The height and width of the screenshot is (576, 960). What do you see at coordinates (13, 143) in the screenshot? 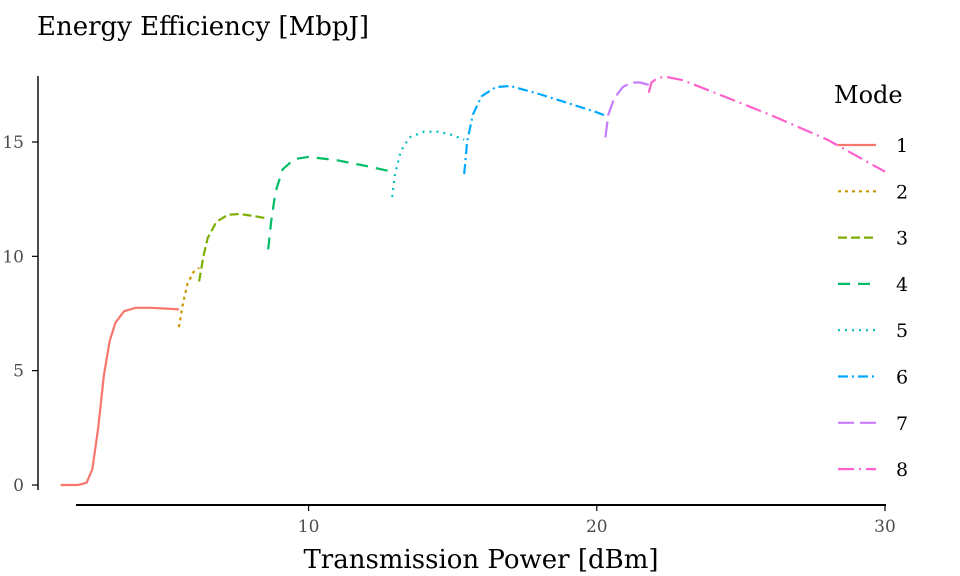
I see `y-tick-label: 15` at bounding box center [13, 143].